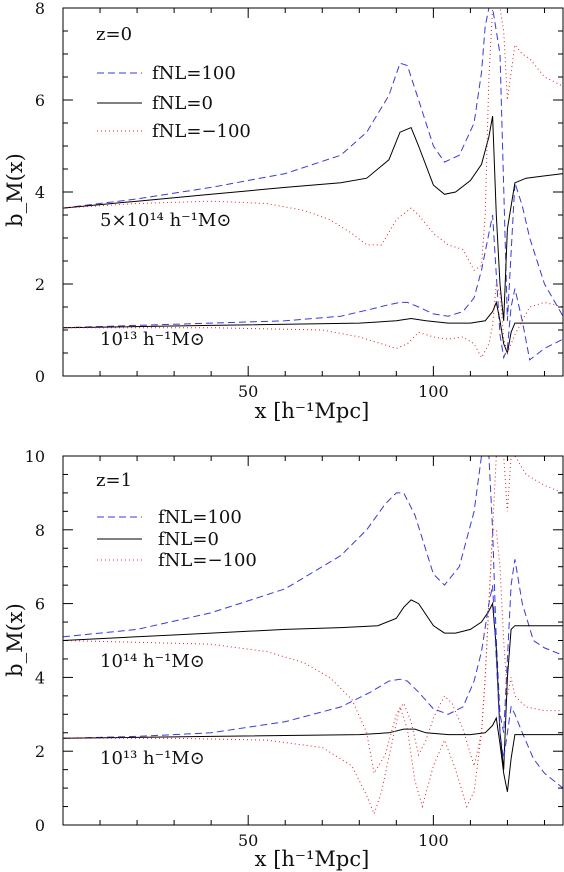 This screenshot has width=564, height=872. What do you see at coordinates (15, 640) in the screenshot?
I see `y-axis-label-z1: b_M(x)` at bounding box center [15, 640].